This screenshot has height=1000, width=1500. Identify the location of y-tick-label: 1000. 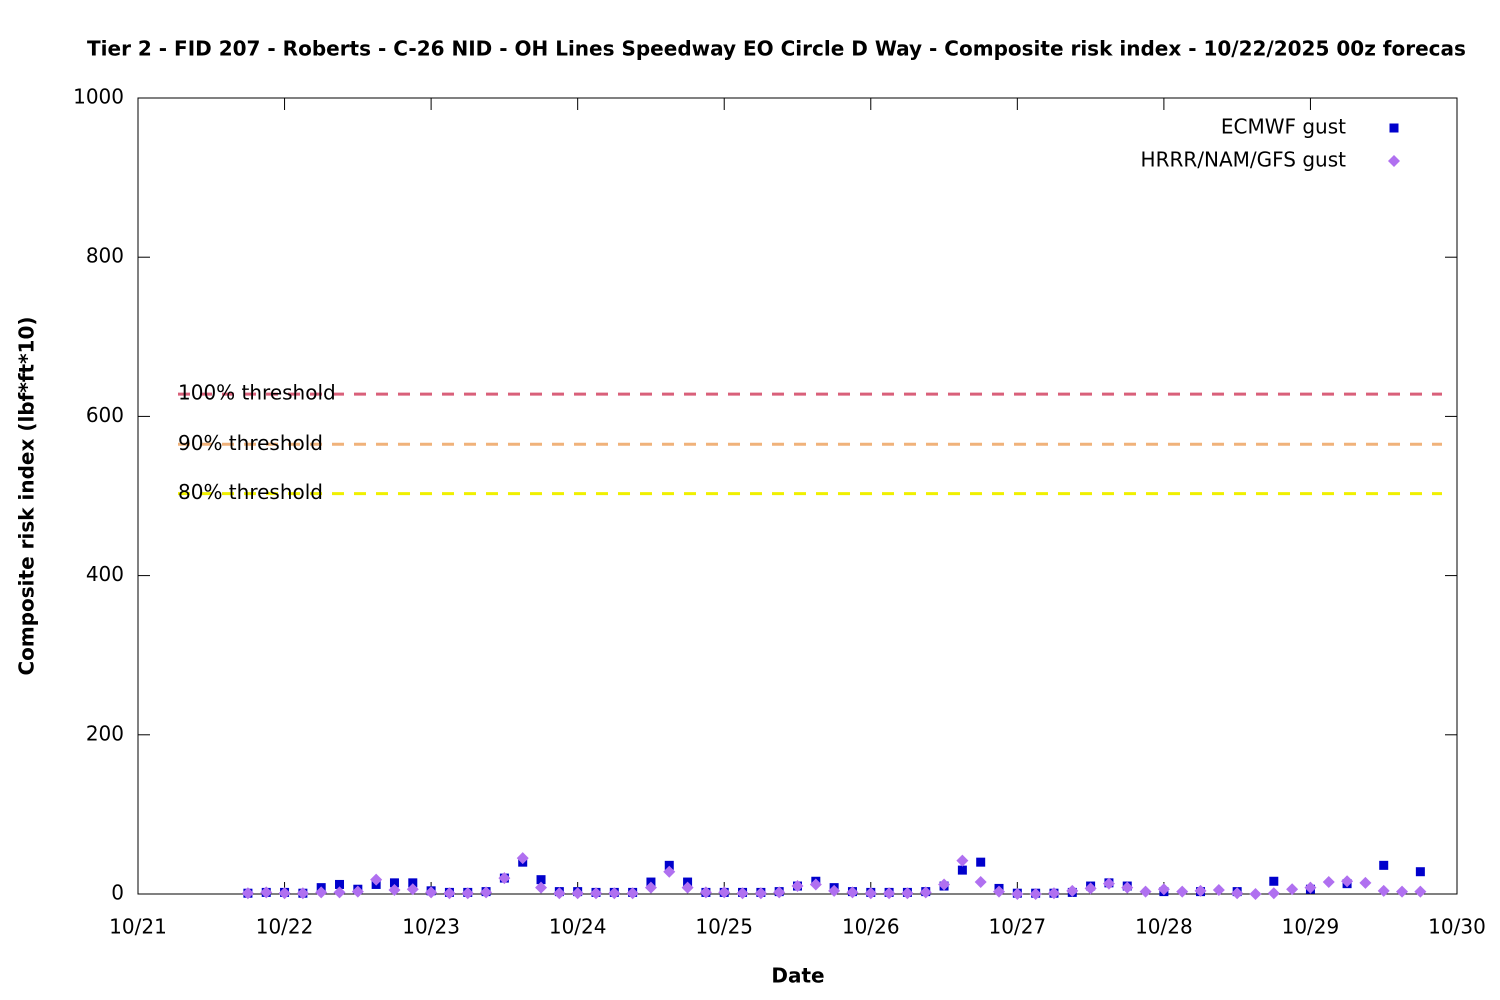
(98, 97).